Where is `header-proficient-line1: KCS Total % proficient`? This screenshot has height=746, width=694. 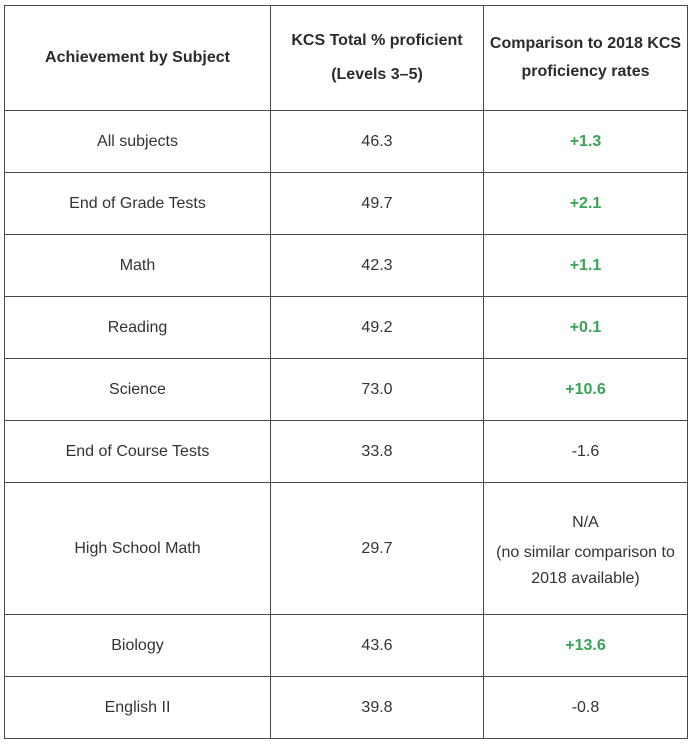
header-proficient-line1: KCS Total % proficient is located at coordinates (377, 40).